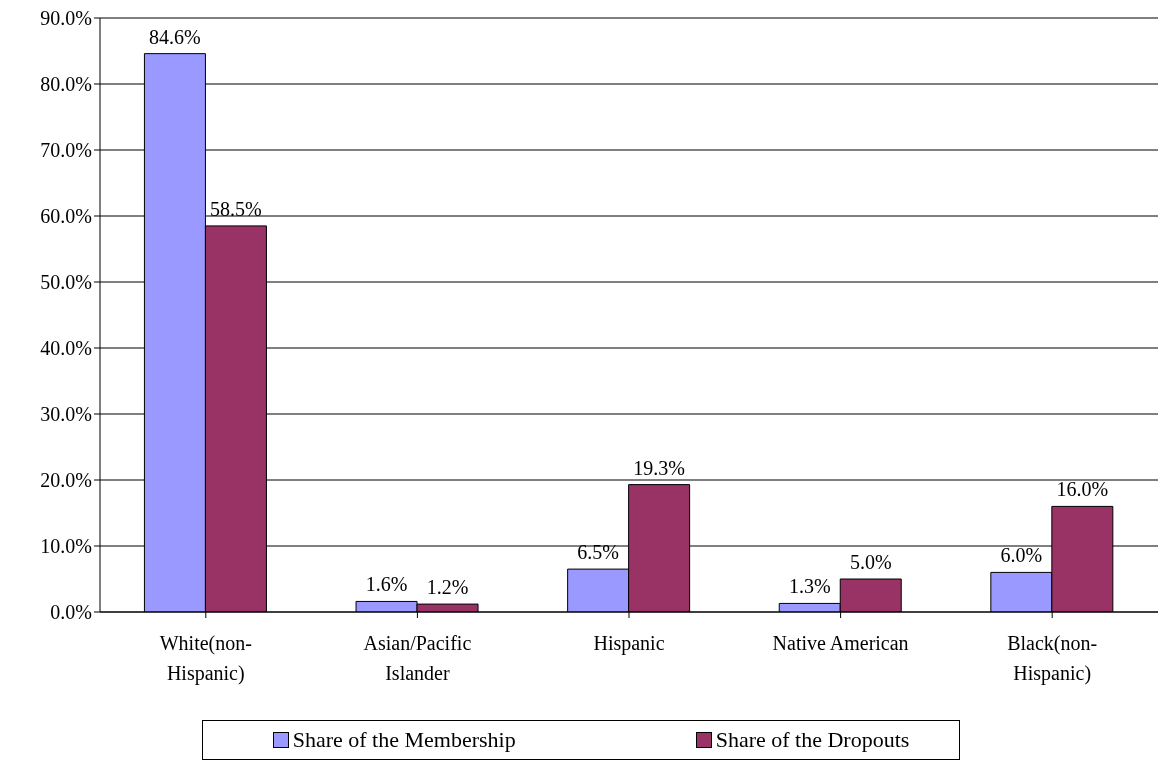 The width and height of the screenshot is (1162, 775). What do you see at coordinates (812, 740) in the screenshot?
I see `legend-label: Share of the Dropouts` at bounding box center [812, 740].